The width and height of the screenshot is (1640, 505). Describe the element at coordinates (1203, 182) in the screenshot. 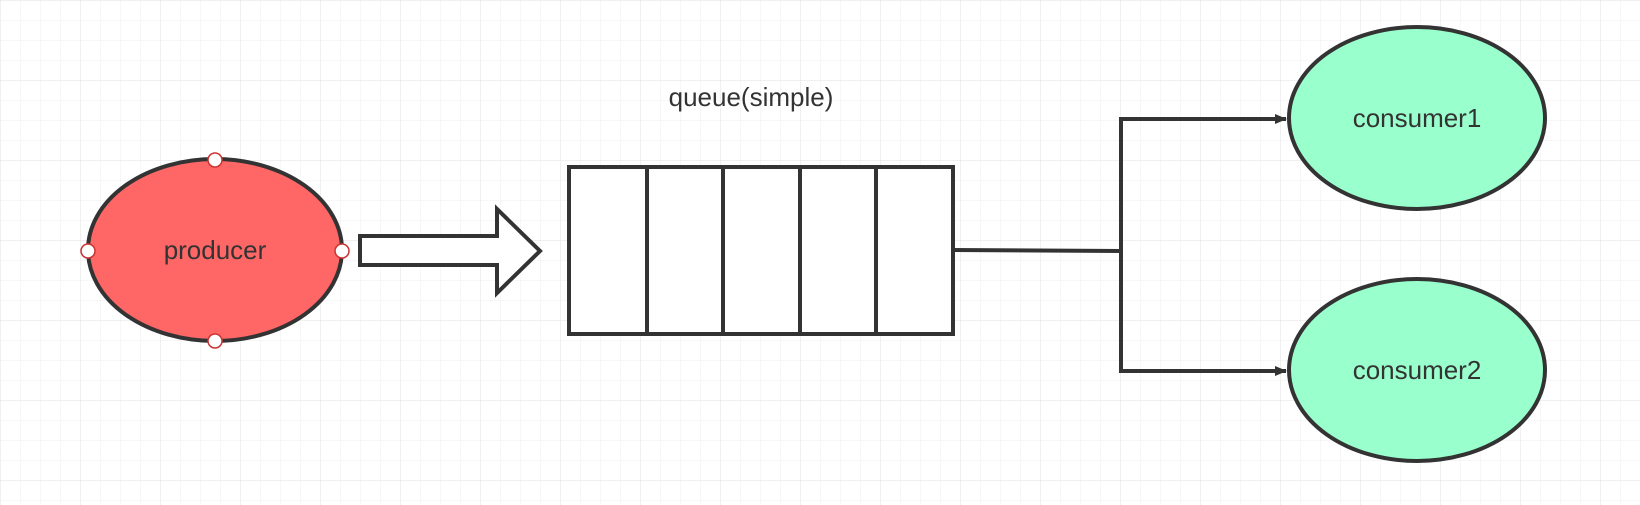

I see `connector-to-consumer1` at that location.